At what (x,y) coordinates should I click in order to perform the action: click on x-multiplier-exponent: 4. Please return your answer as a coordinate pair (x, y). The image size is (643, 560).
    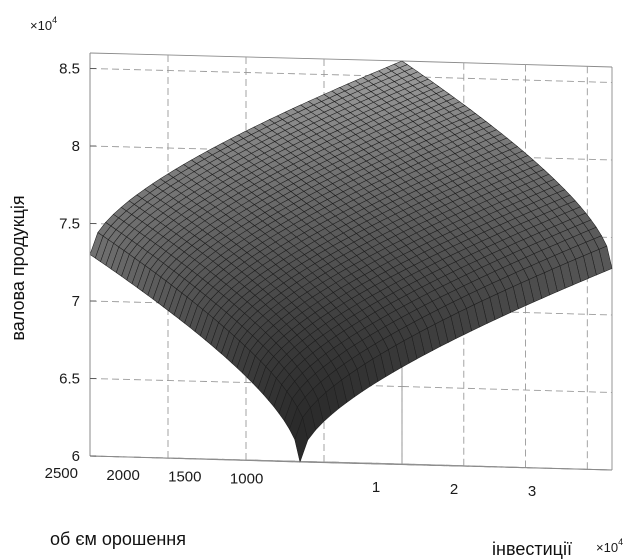
    Looking at the image, I should click on (620, 542).